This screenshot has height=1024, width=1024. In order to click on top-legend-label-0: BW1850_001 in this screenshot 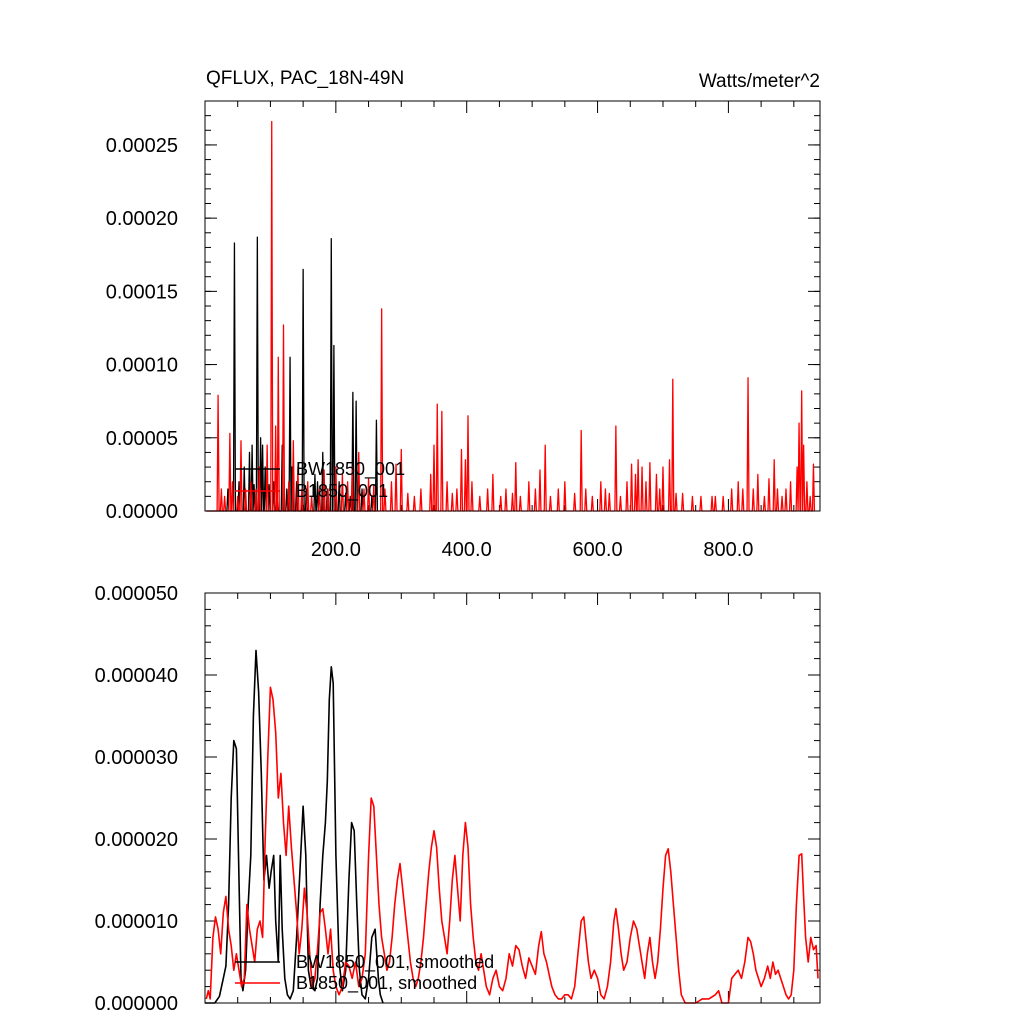, I will do `click(350, 469)`.